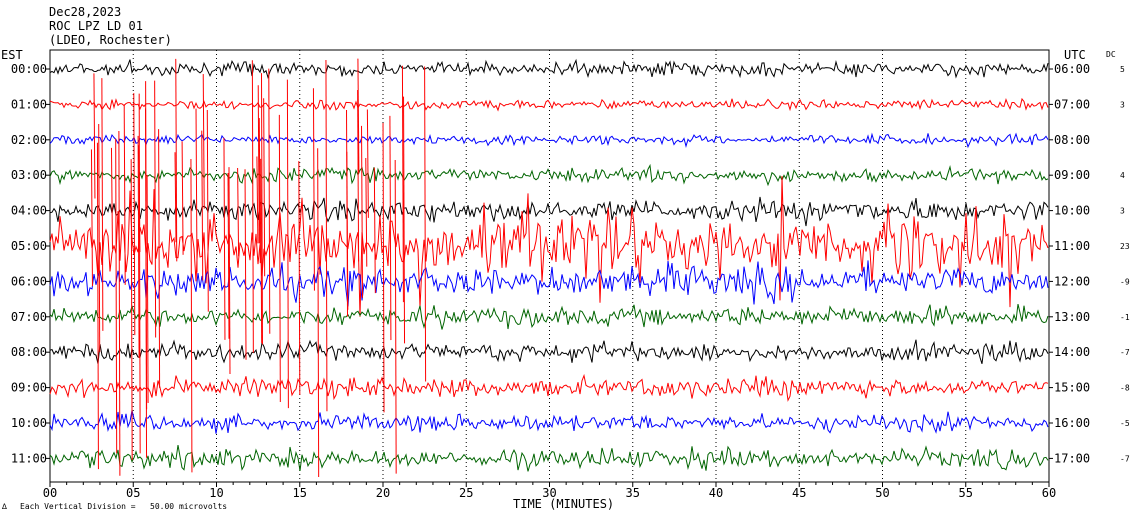 This screenshot has height=519, width=1130. I want to click on utc-time-label: 17:00, so click(1072, 458).